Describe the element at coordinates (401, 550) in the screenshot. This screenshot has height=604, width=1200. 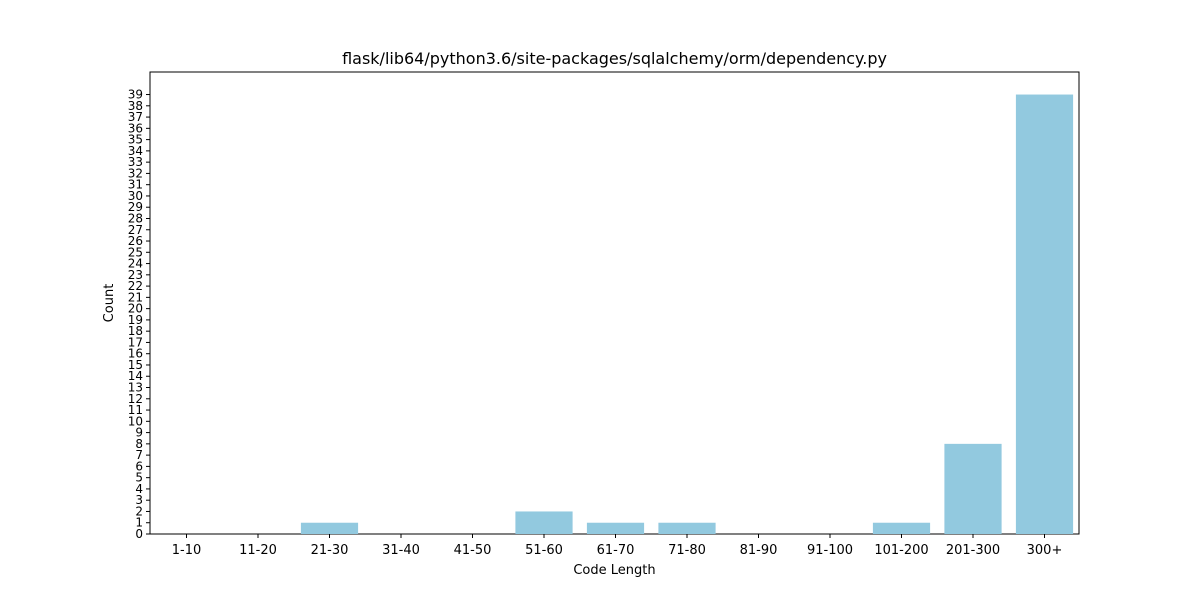
I see `x-tick-label: 31-40` at that location.